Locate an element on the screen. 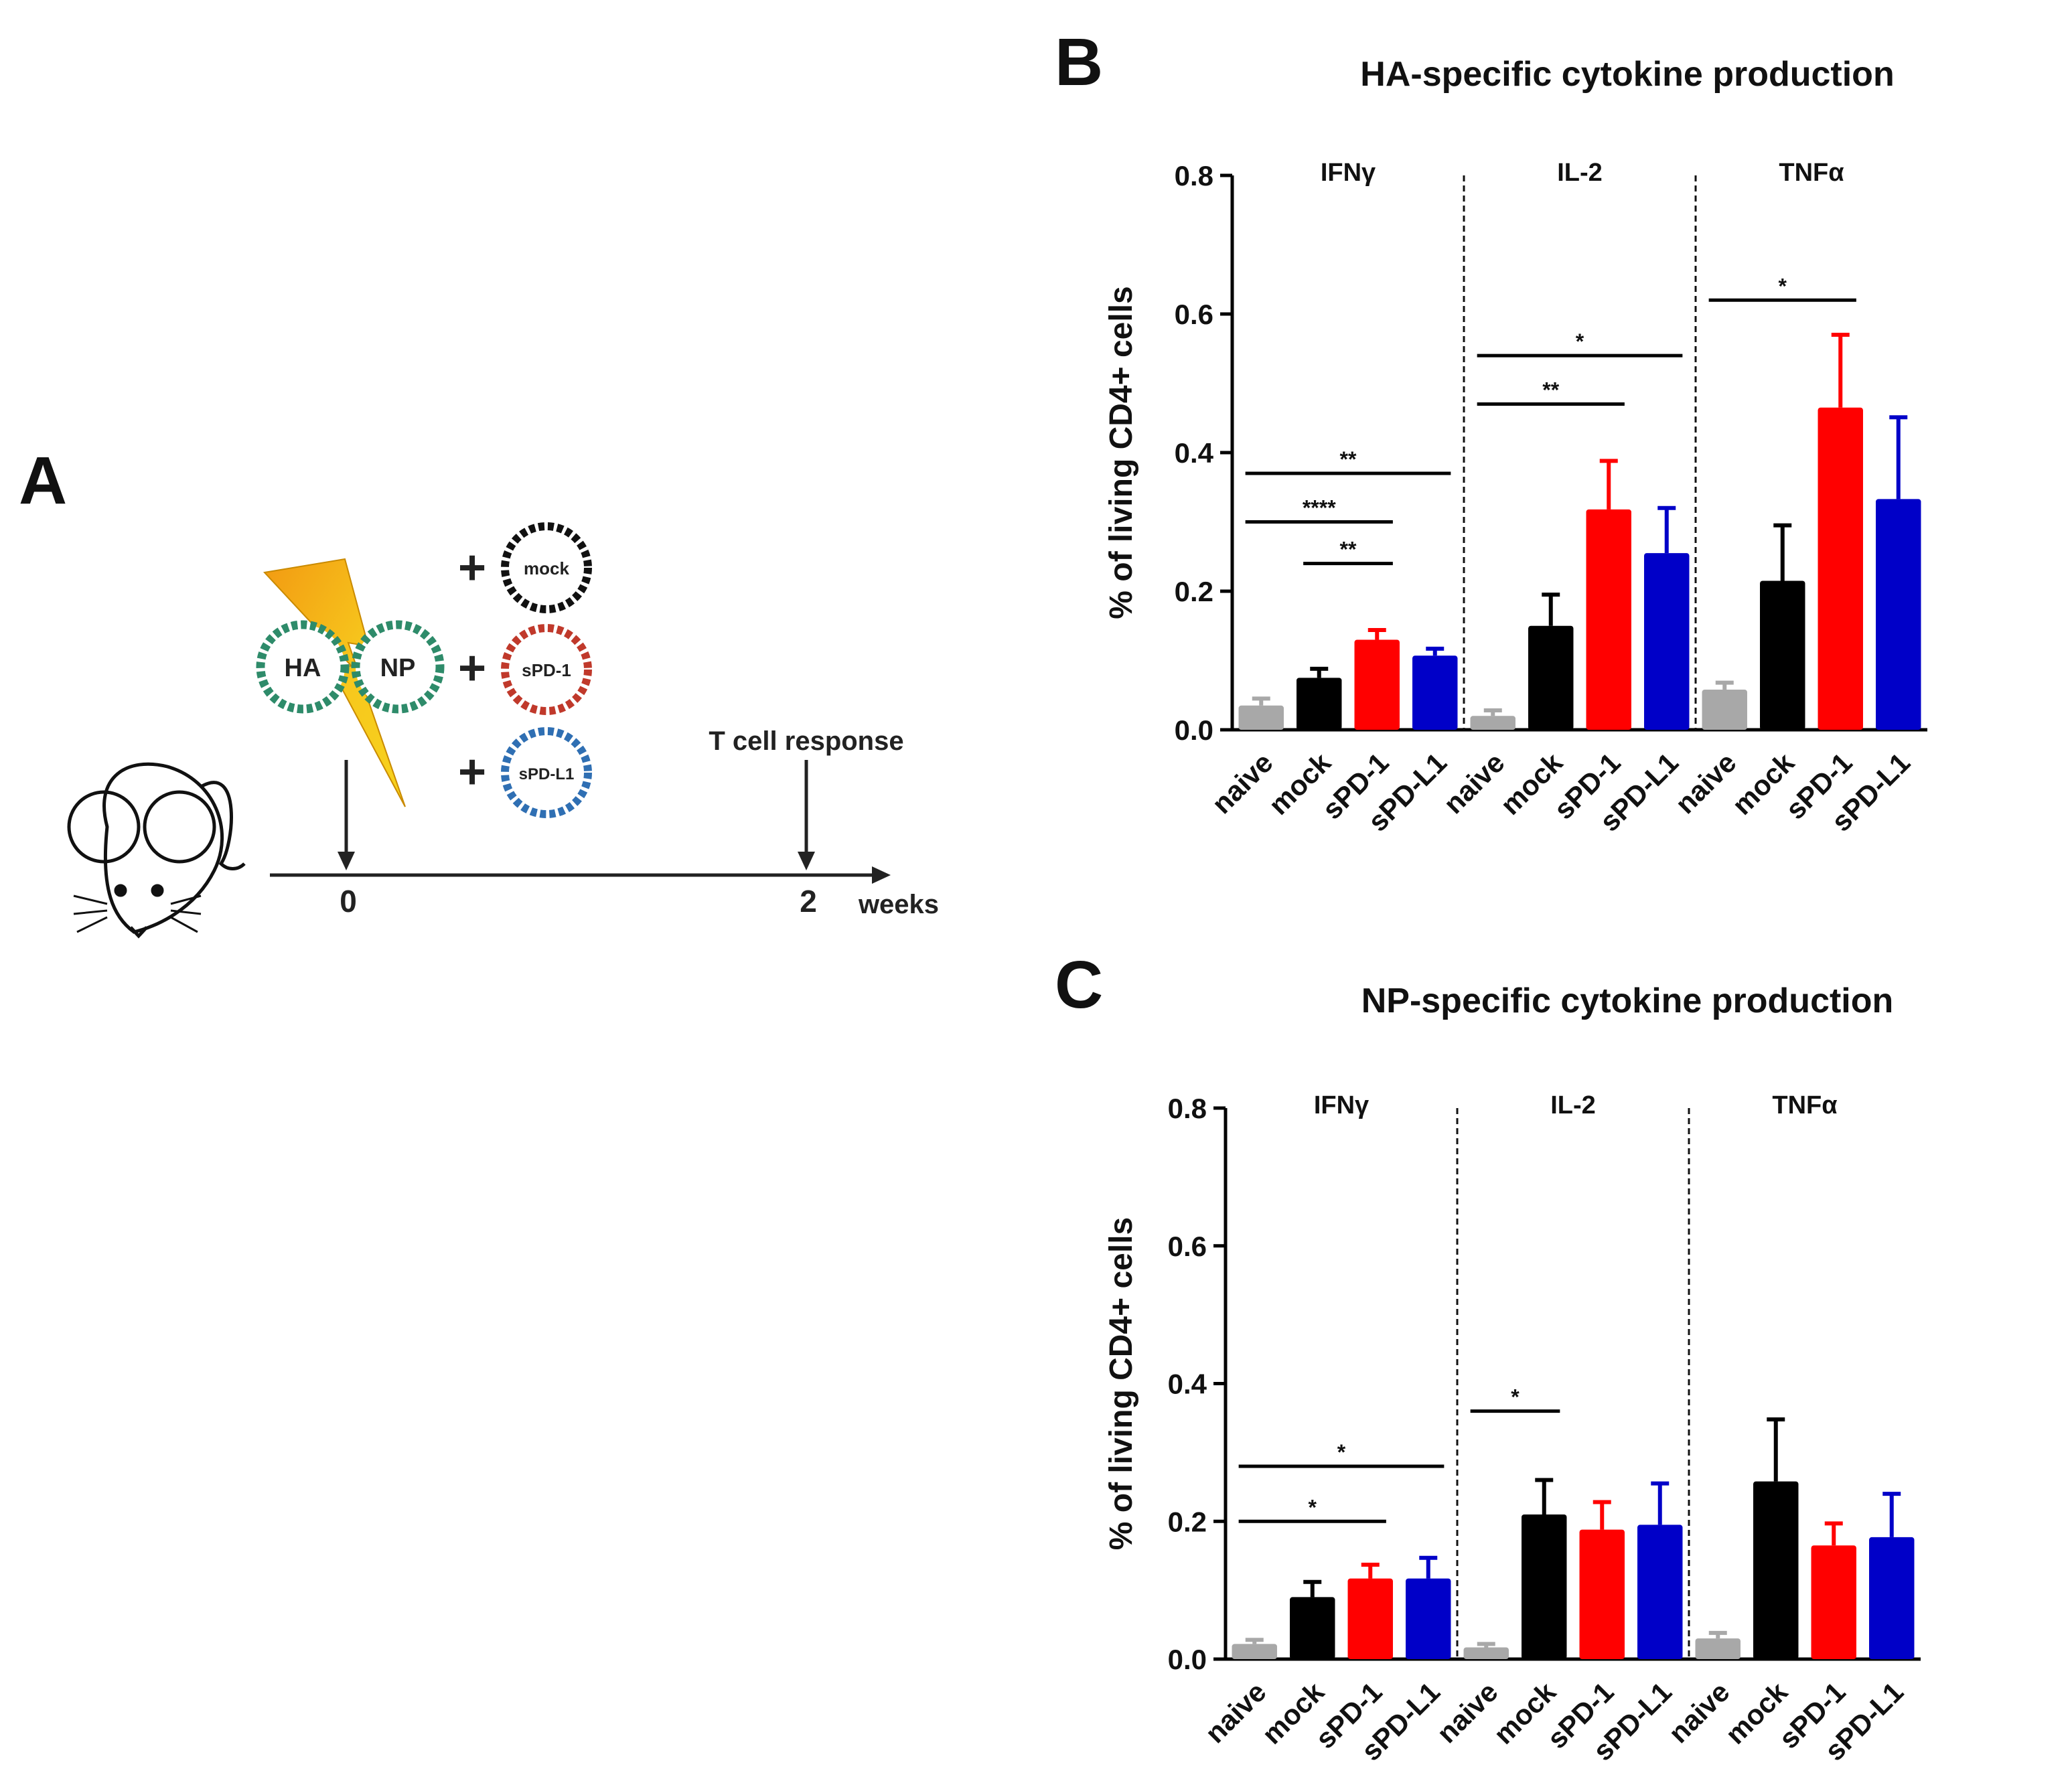 The width and height of the screenshot is (2072, 1791). timepoint-2: 2 is located at coordinates (808, 901).